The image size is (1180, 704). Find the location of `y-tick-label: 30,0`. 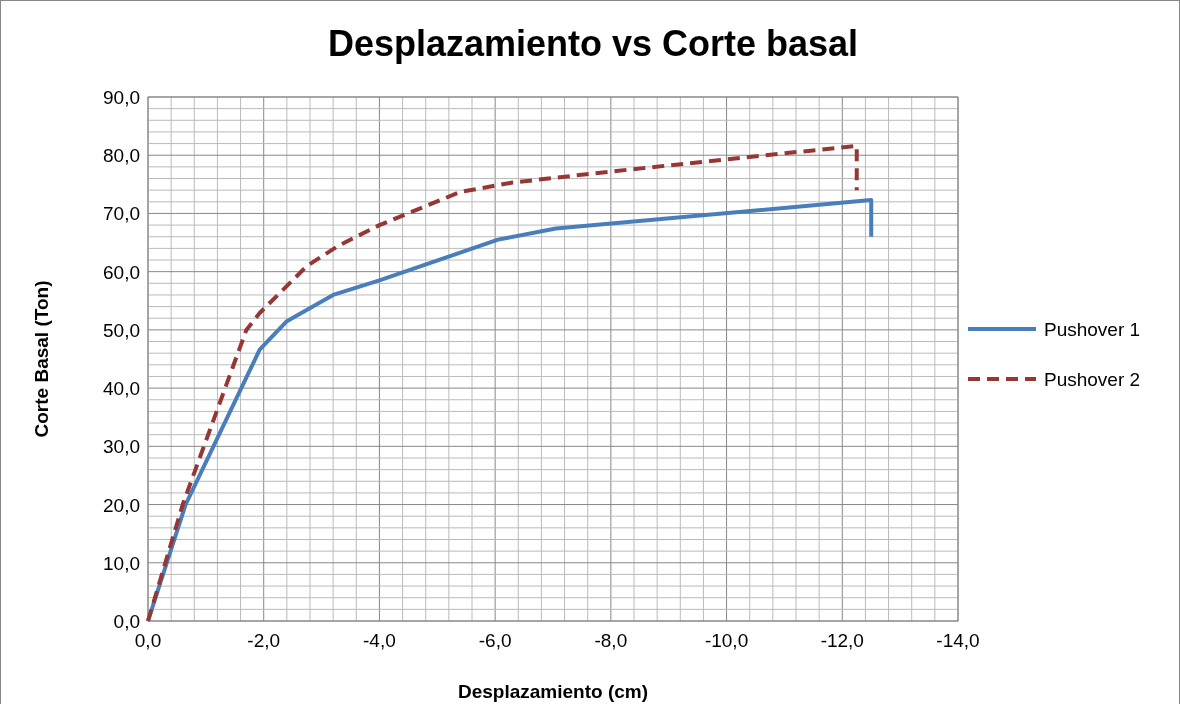

y-tick-label: 30,0 is located at coordinates (121, 447).